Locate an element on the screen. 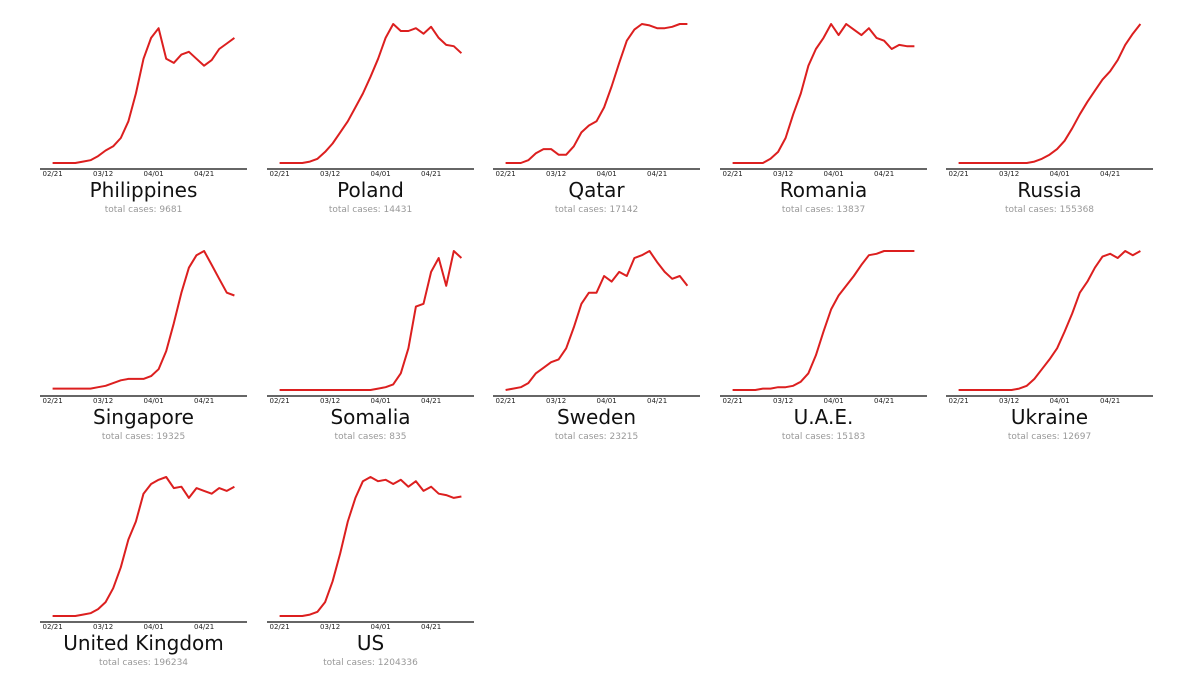  panel-title: U.A.E. is located at coordinates (823, 417).